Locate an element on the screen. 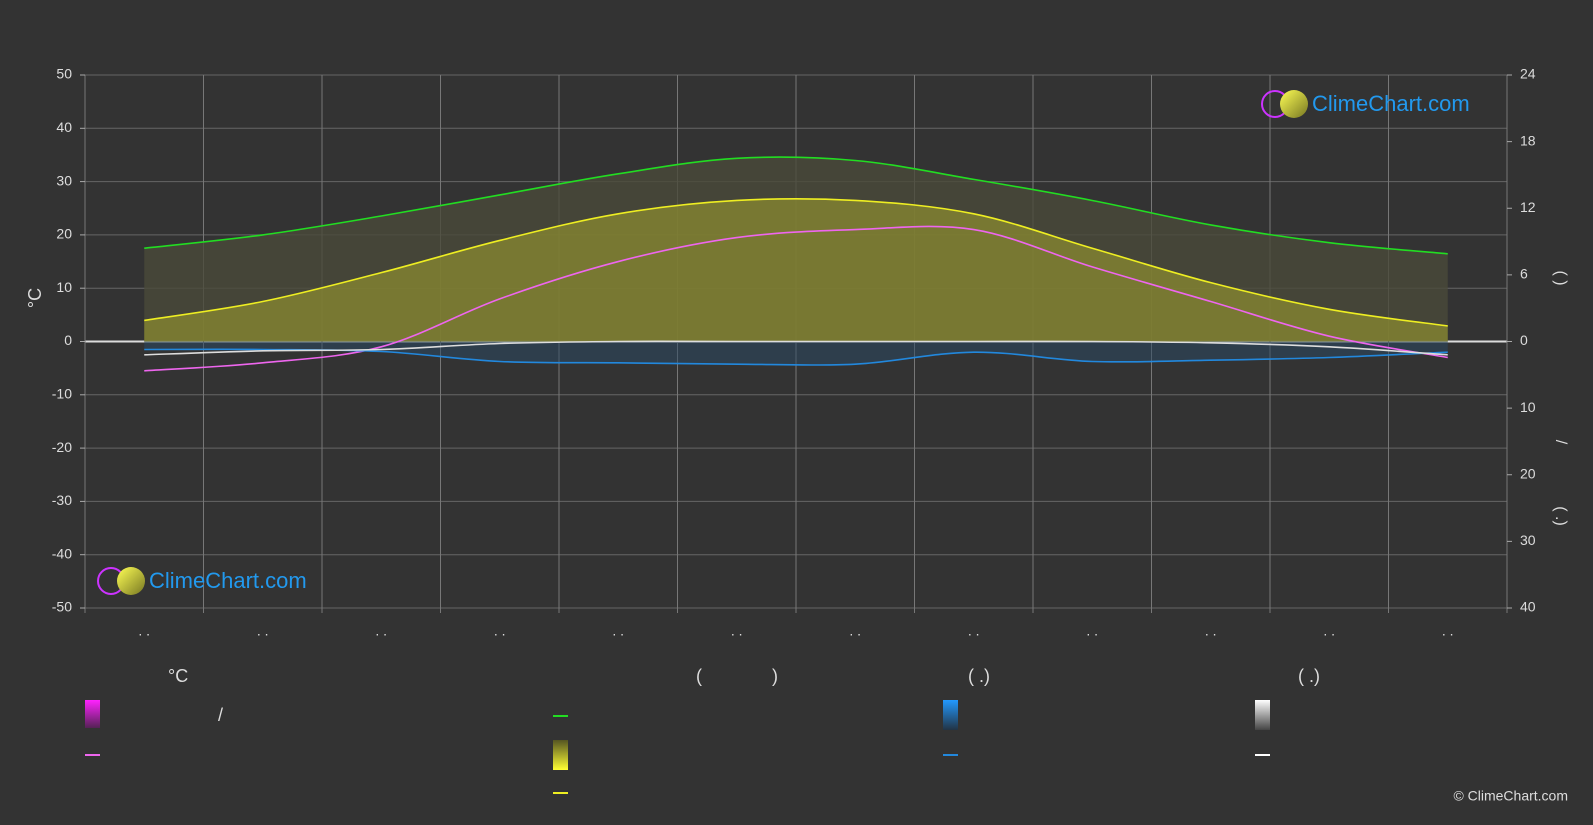 Image resolution: width=1593 pixels, height=825 pixels. y2-tick-label: 0 is located at coordinates (1524, 340).